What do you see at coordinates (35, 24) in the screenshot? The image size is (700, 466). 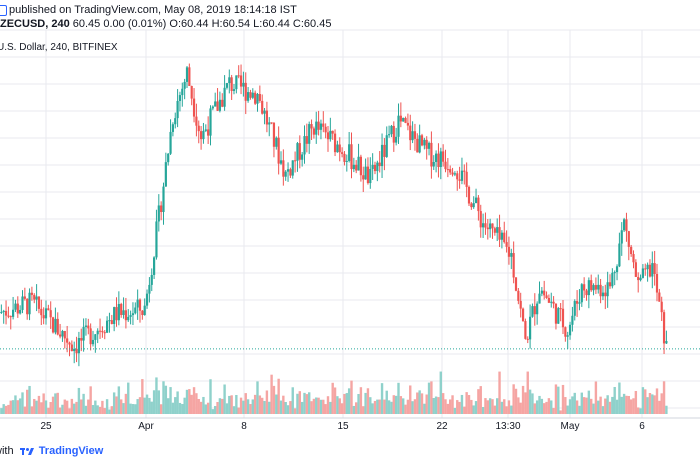 I see `symbol-label: ZECUSD, 240` at bounding box center [35, 24].